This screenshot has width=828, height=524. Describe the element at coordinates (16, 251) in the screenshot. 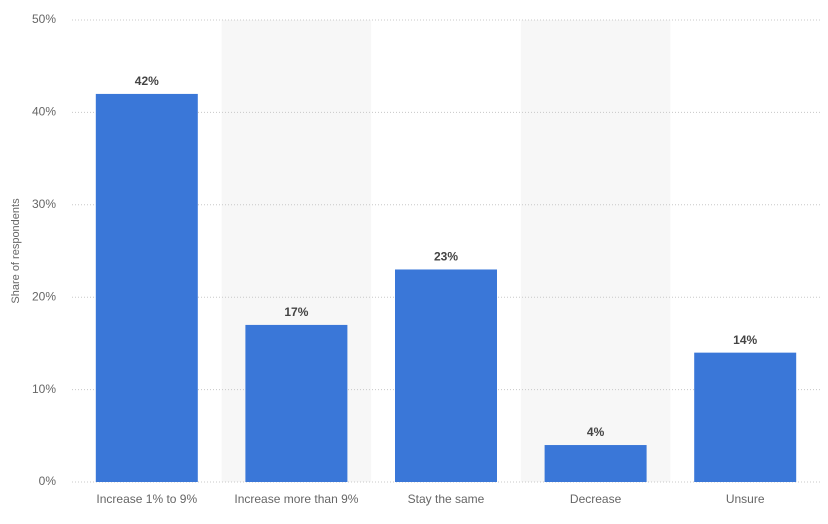

I see `y-axis-label: Share of respondents` at that location.